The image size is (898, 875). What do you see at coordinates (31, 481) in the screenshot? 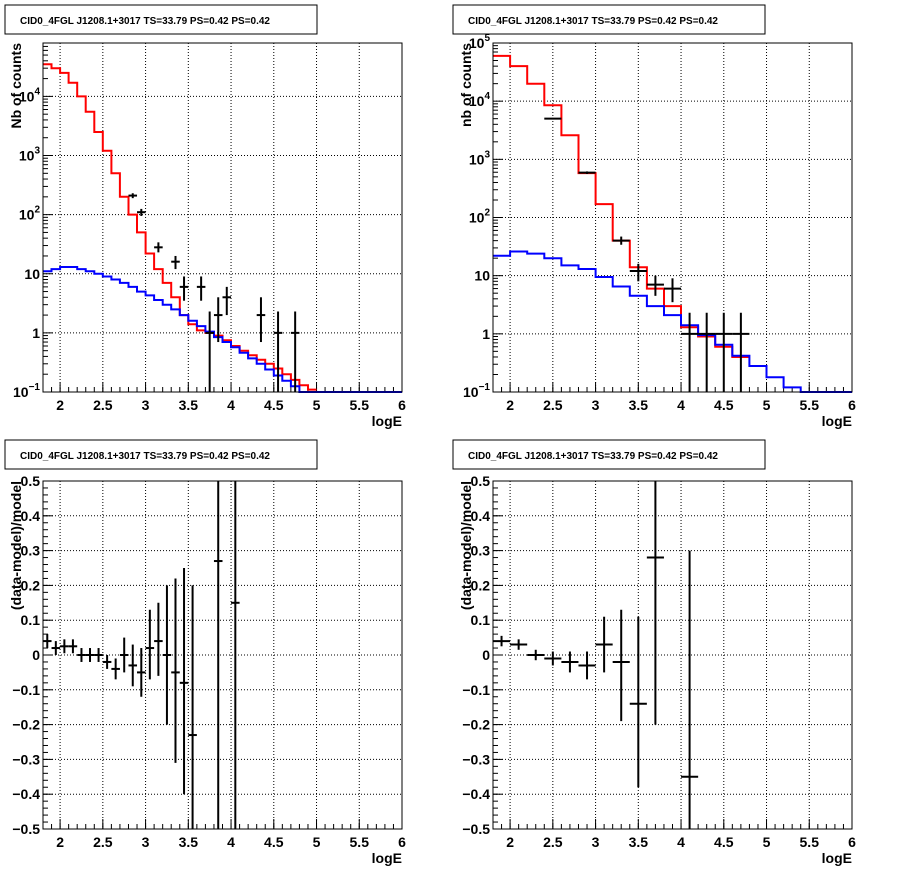
I see `y-tick-label: 0.5` at bounding box center [31, 481].